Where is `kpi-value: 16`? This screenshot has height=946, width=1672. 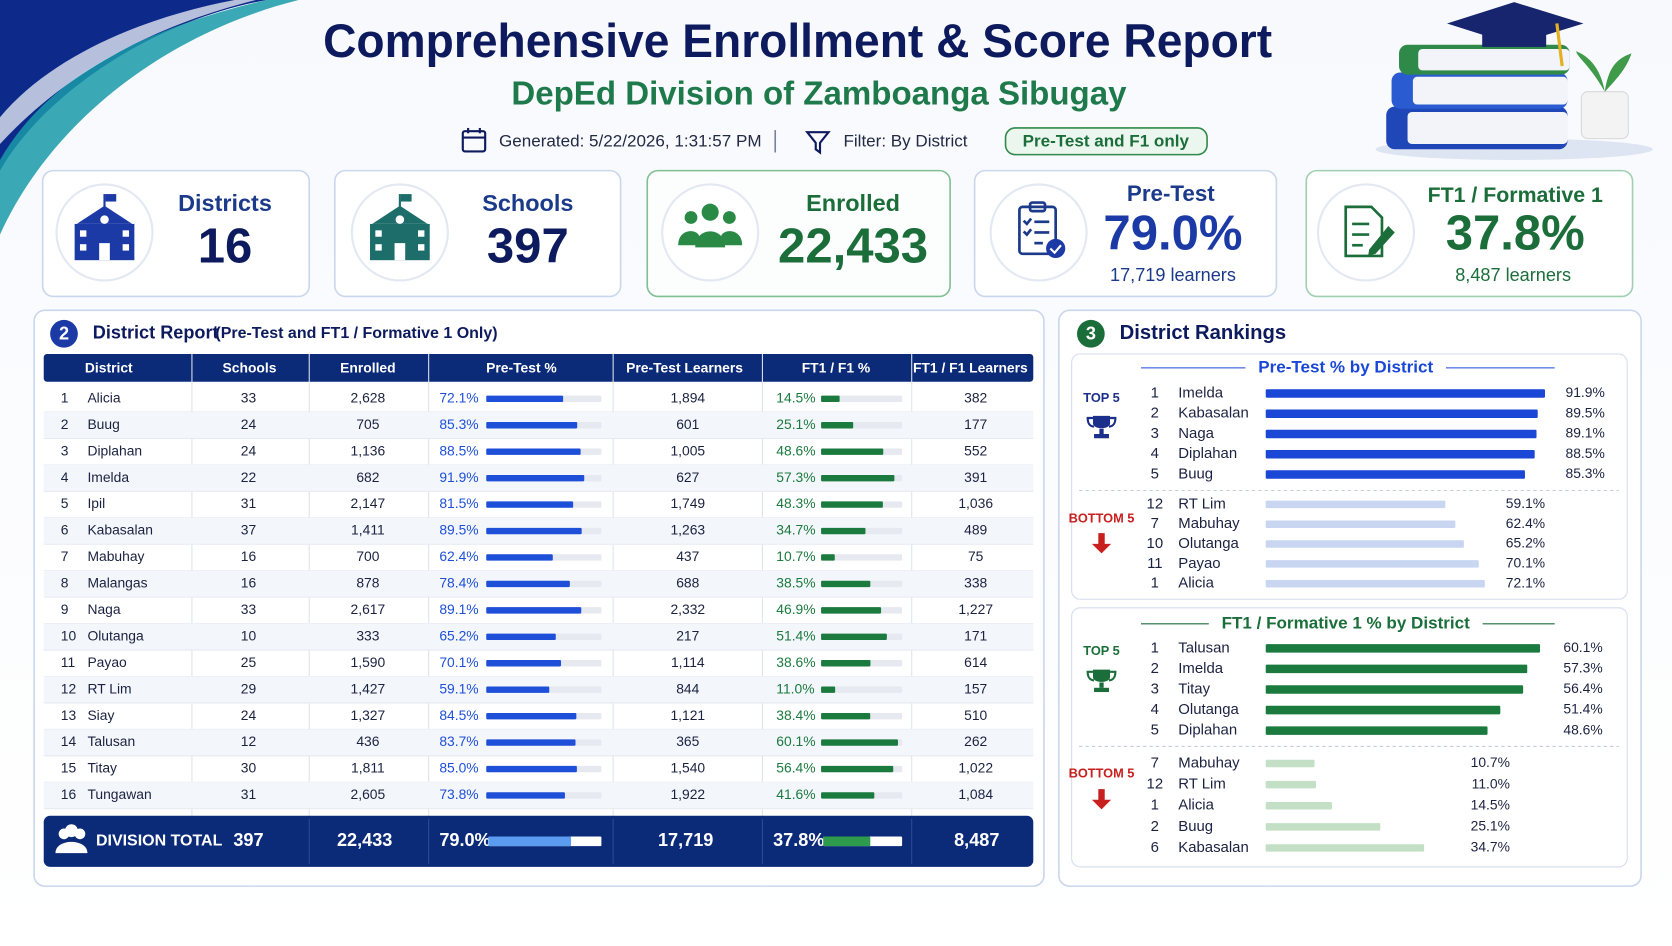 kpi-value: 16 is located at coordinates (225, 246).